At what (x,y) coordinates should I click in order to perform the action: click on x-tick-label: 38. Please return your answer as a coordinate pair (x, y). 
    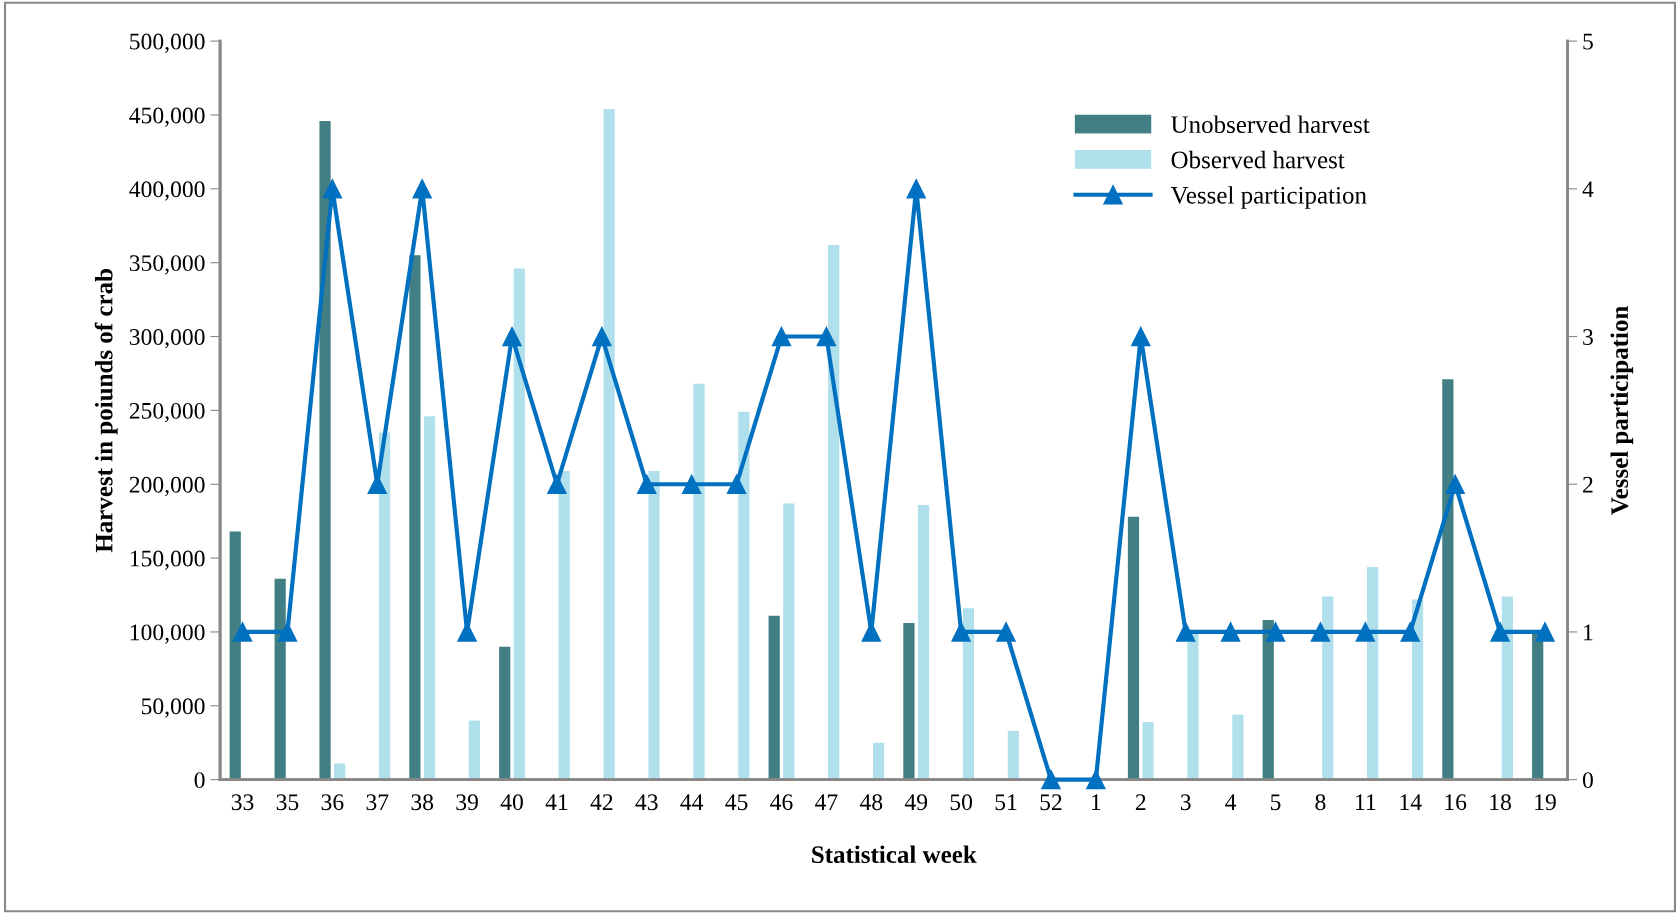
    Looking at the image, I should click on (422, 802).